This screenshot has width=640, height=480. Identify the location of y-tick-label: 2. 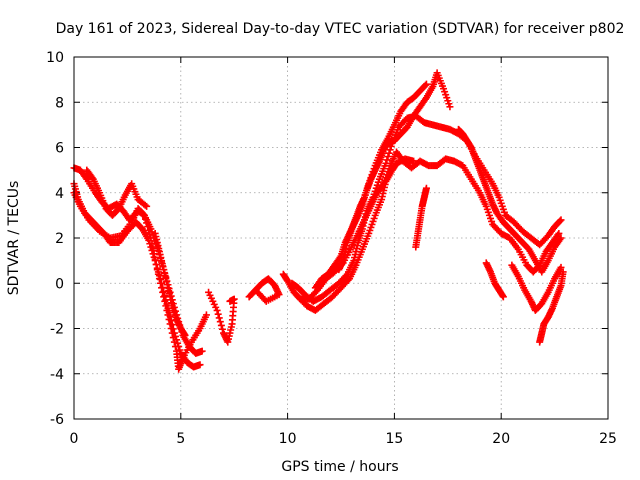
(59, 239).